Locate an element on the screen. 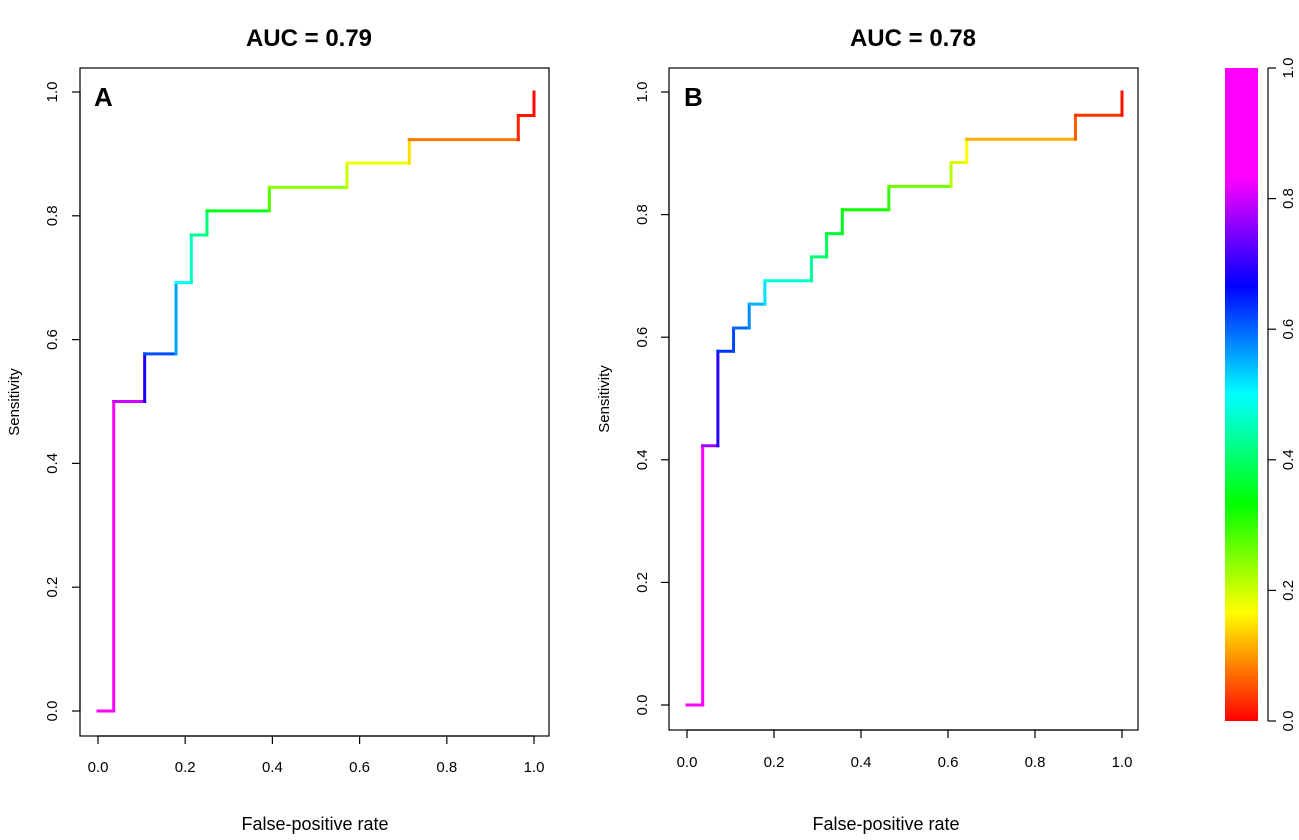 This screenshot has height=840, width=1299. colorbar-axis: 0.0 0.2 0.4 0.6 0.8 1.0 is located at coordinates (1282, 395).